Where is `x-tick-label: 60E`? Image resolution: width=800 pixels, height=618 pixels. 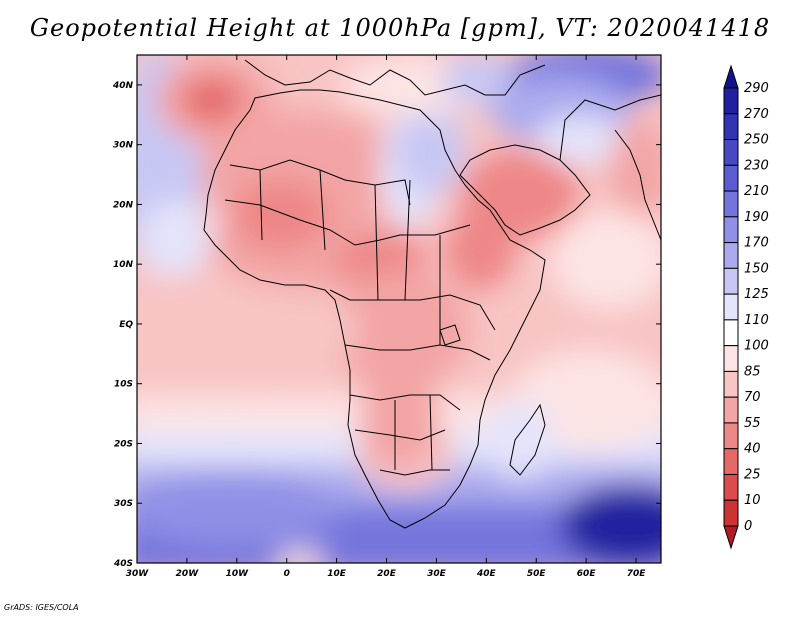
x-tick-label: 60E is located at coordinates (587, 574).